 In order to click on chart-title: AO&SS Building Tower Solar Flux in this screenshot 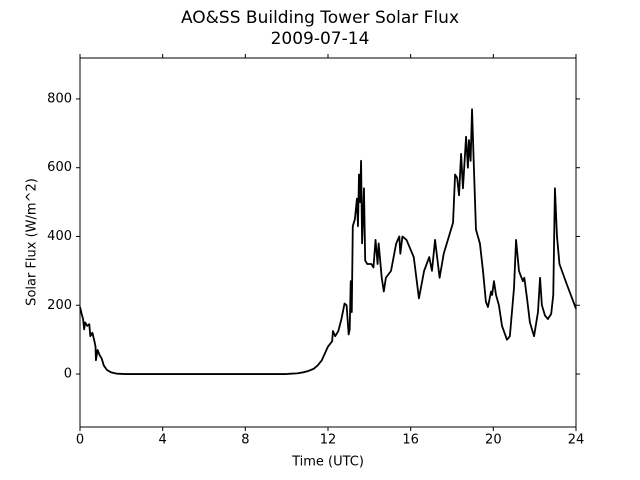, I will do `click(320, 18)`.